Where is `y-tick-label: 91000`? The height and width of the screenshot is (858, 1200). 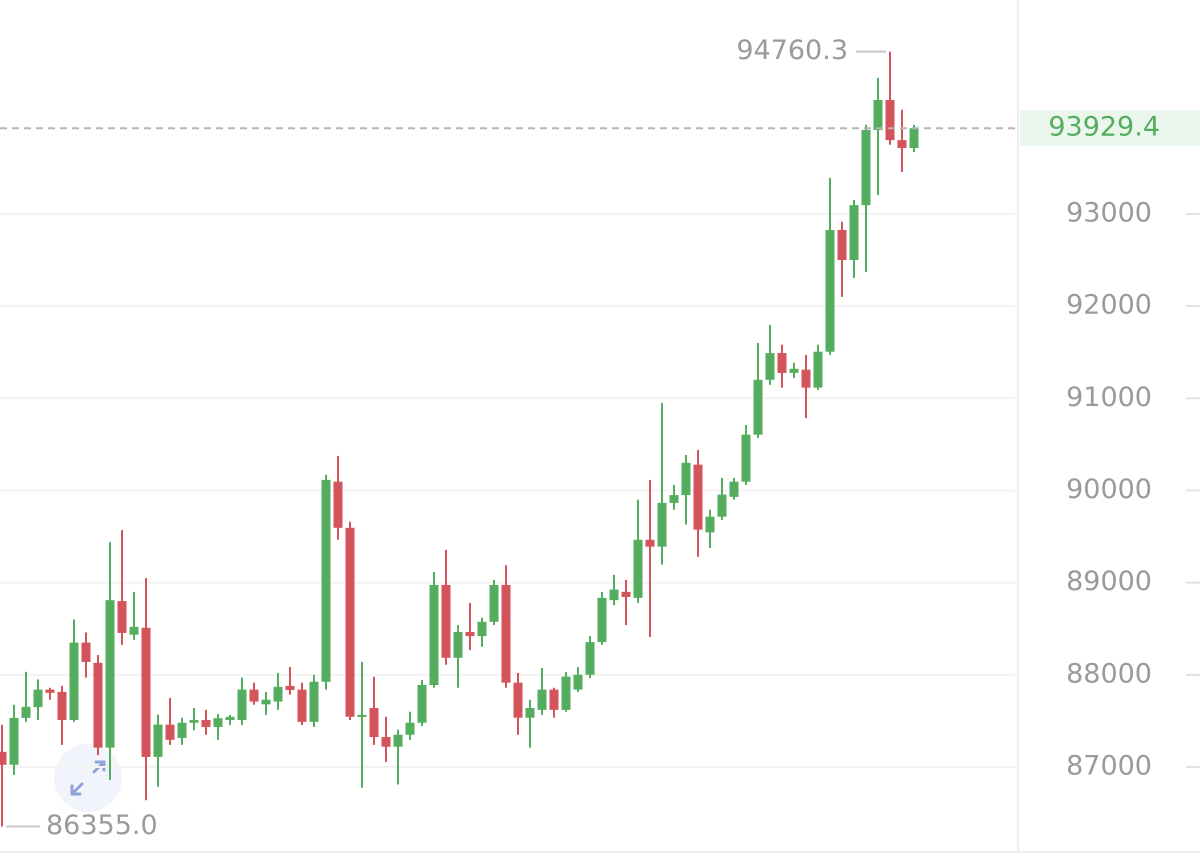
y-tick-label: 91000 is located at coordinates (1109, 397).